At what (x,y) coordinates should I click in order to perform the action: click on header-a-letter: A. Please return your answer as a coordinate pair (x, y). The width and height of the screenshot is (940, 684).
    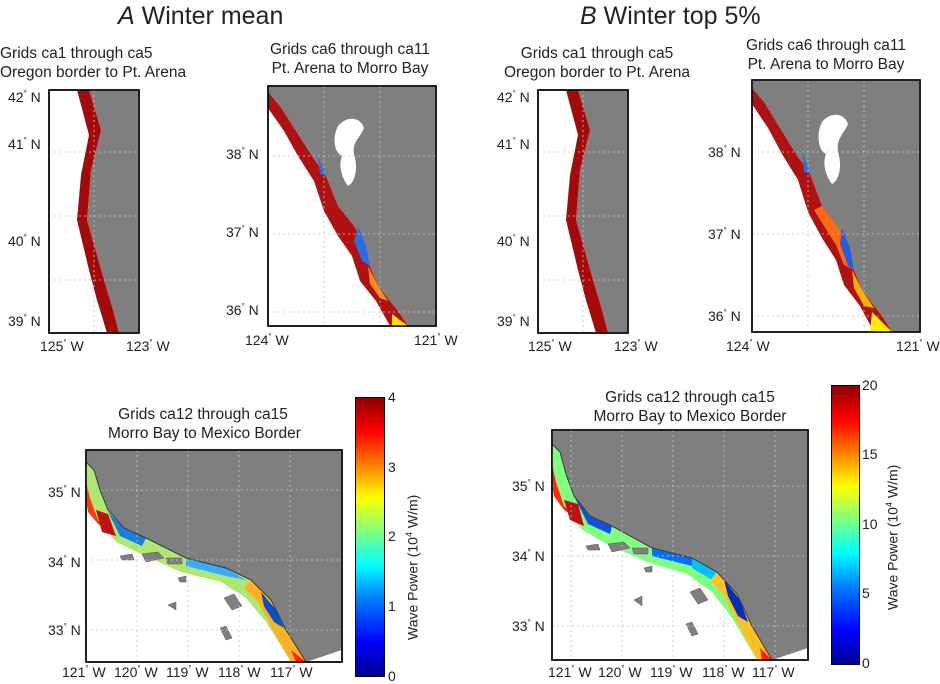
    Looking at the image, I should click on (126, 16).